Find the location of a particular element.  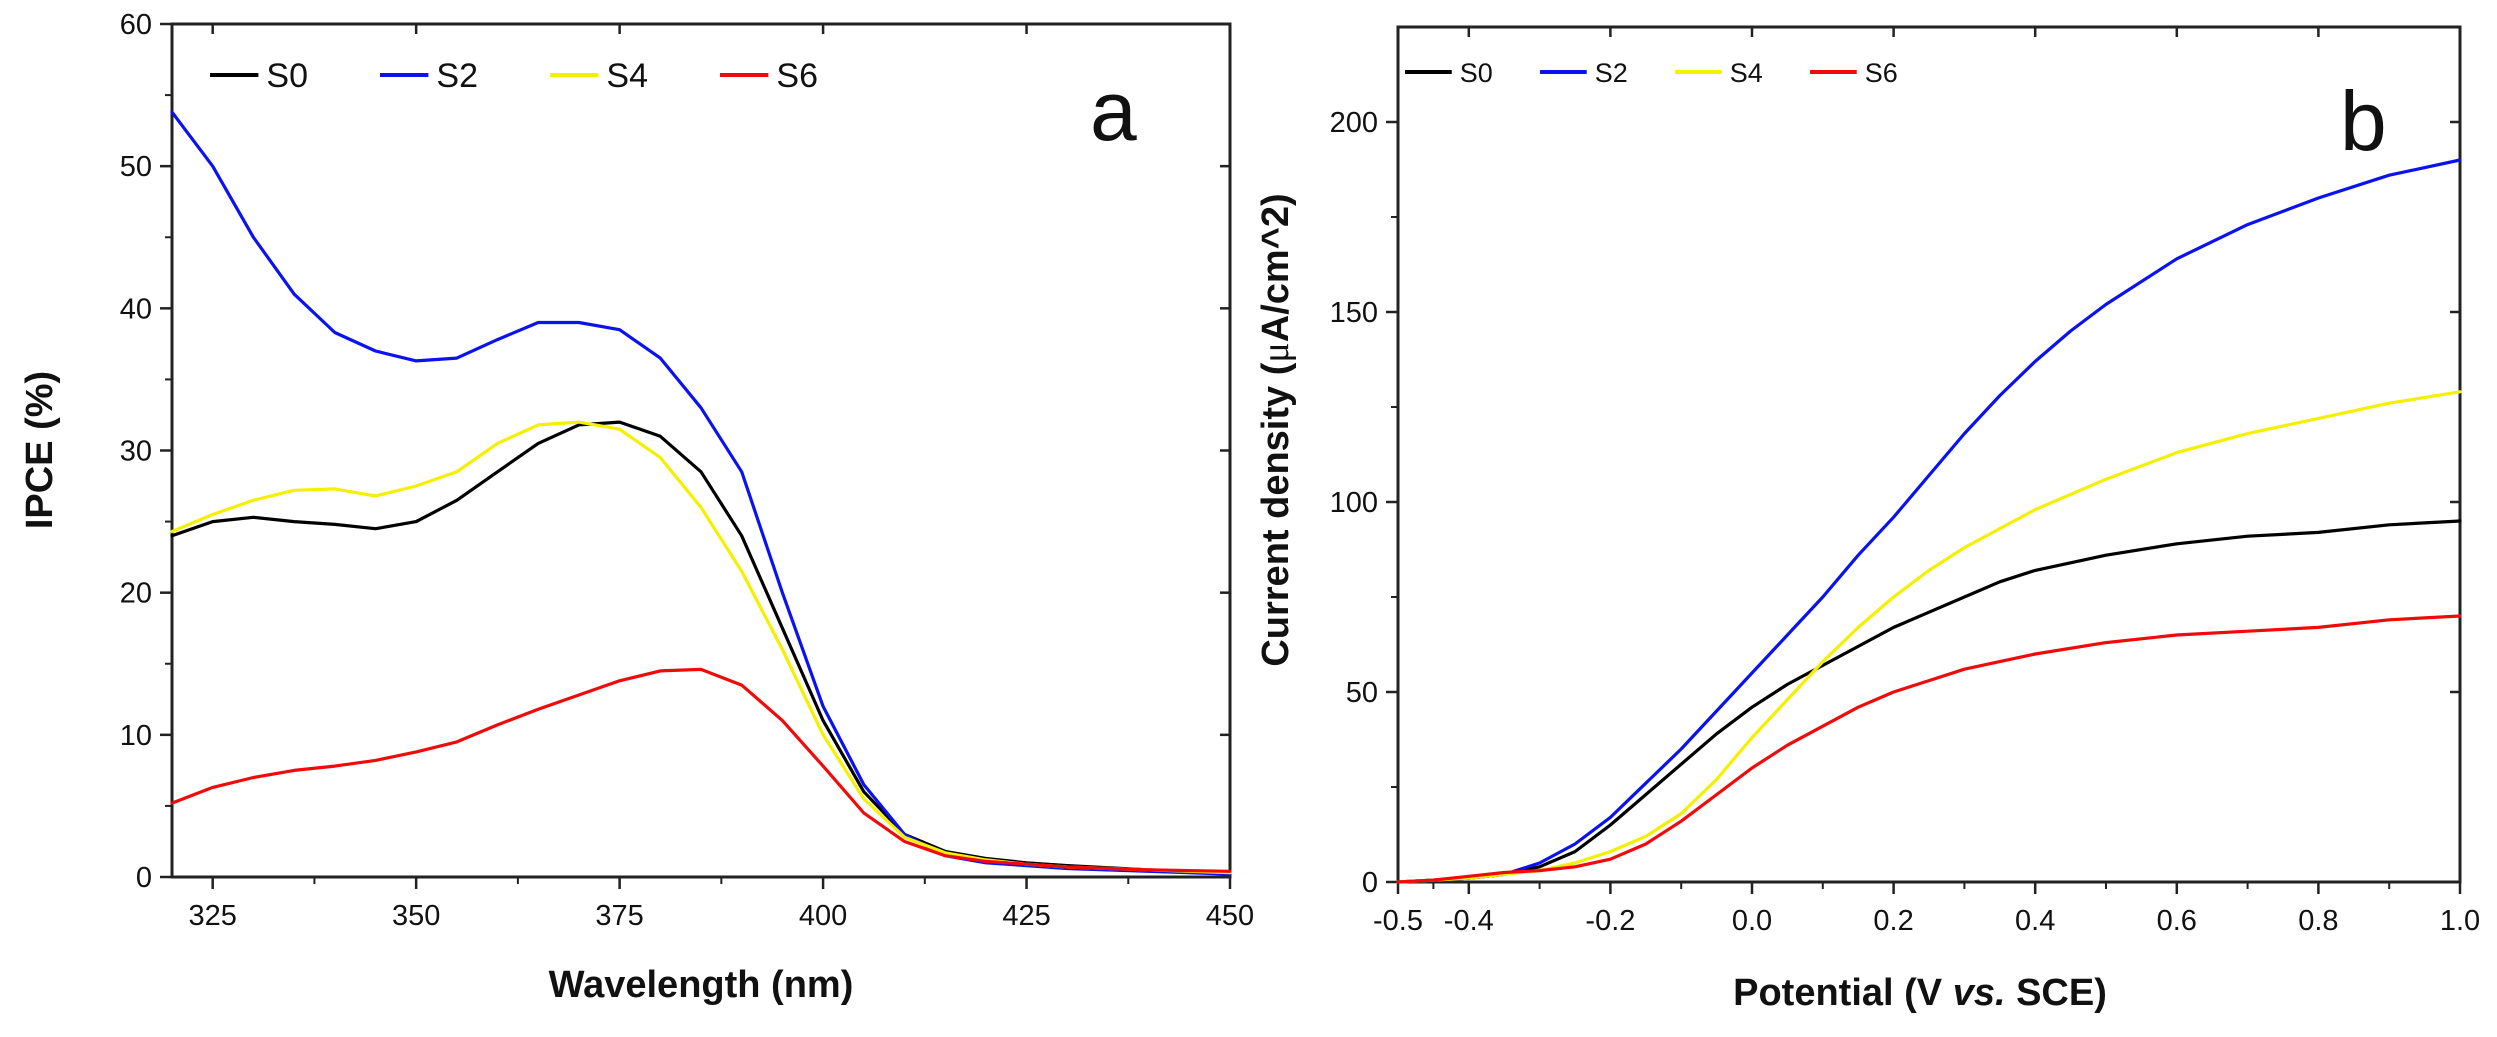

x-axis-title-part: vs. is located at coordinates (1979, 993).